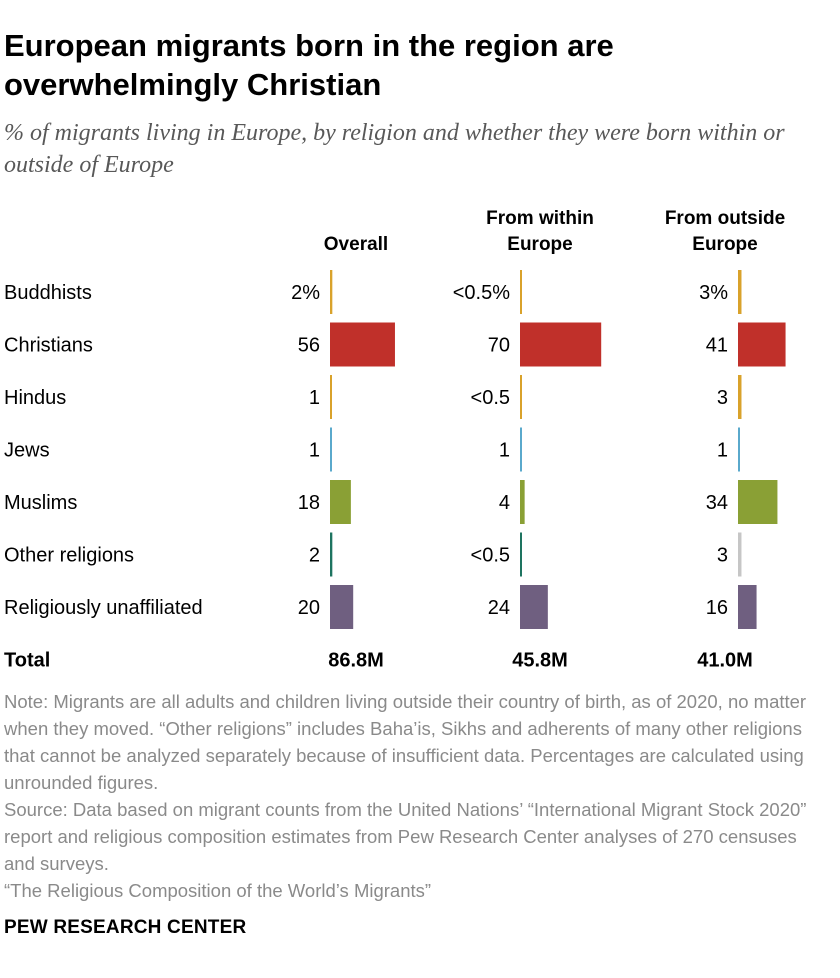  I want to click on category-label: Buddhists, so click(48, 293).